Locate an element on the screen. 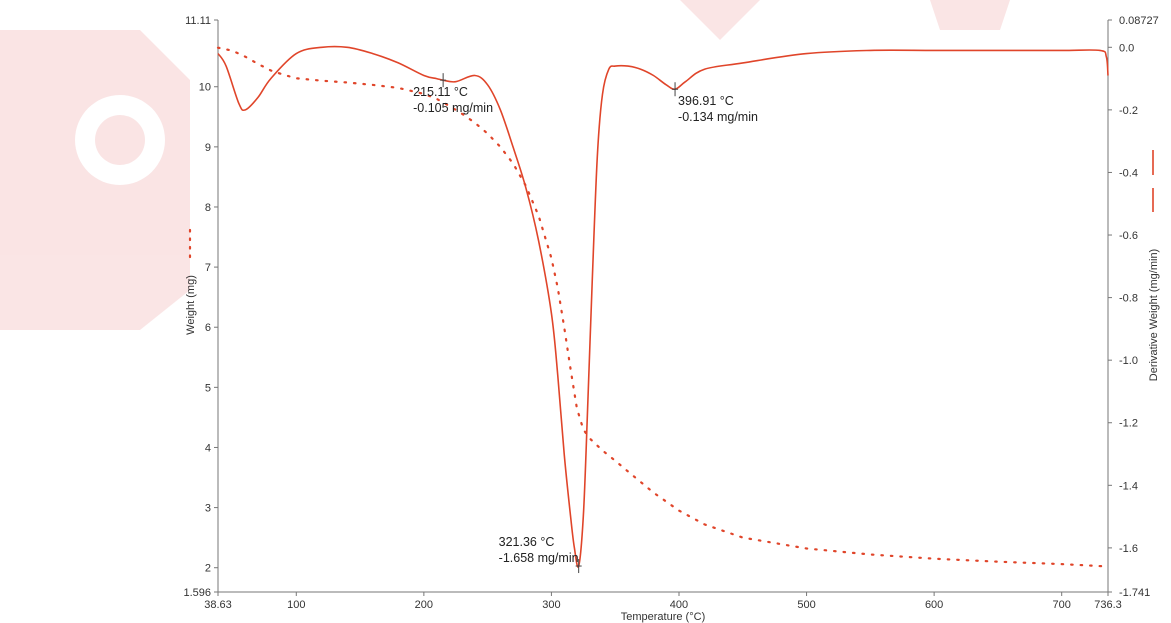  y-left-axis-ticks: 11.11 10 9 8 7 6 5 4 3 2 1.596 is located at coordinates (200, 307).